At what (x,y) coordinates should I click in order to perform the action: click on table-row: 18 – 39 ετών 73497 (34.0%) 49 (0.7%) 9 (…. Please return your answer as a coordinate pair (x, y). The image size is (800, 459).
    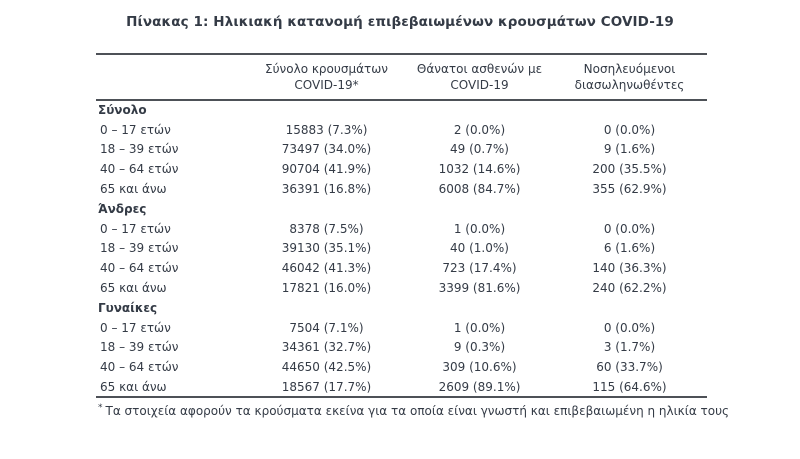
    Looking at the image, I should click on (401, 150).